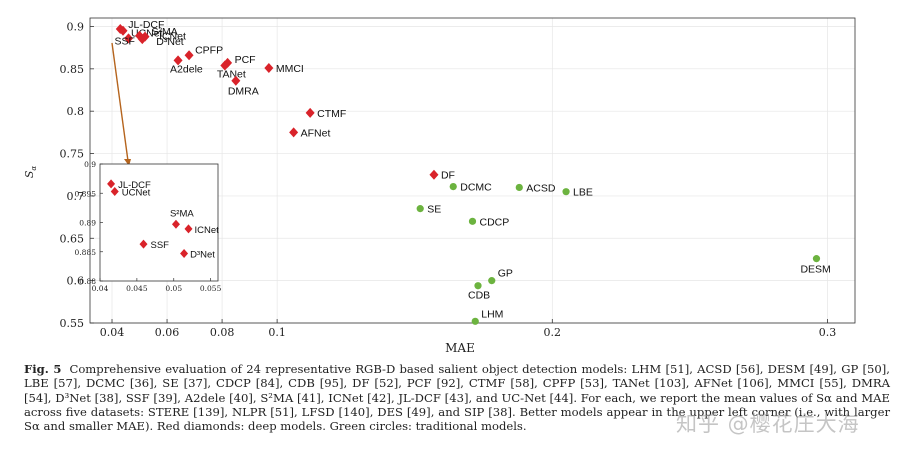 The height and width of the screenshot is (459, 909). What do you see at coordinates (188, 229) in the screenshot?
I see `inset-point-icnet` at bounding box center [188, 229].